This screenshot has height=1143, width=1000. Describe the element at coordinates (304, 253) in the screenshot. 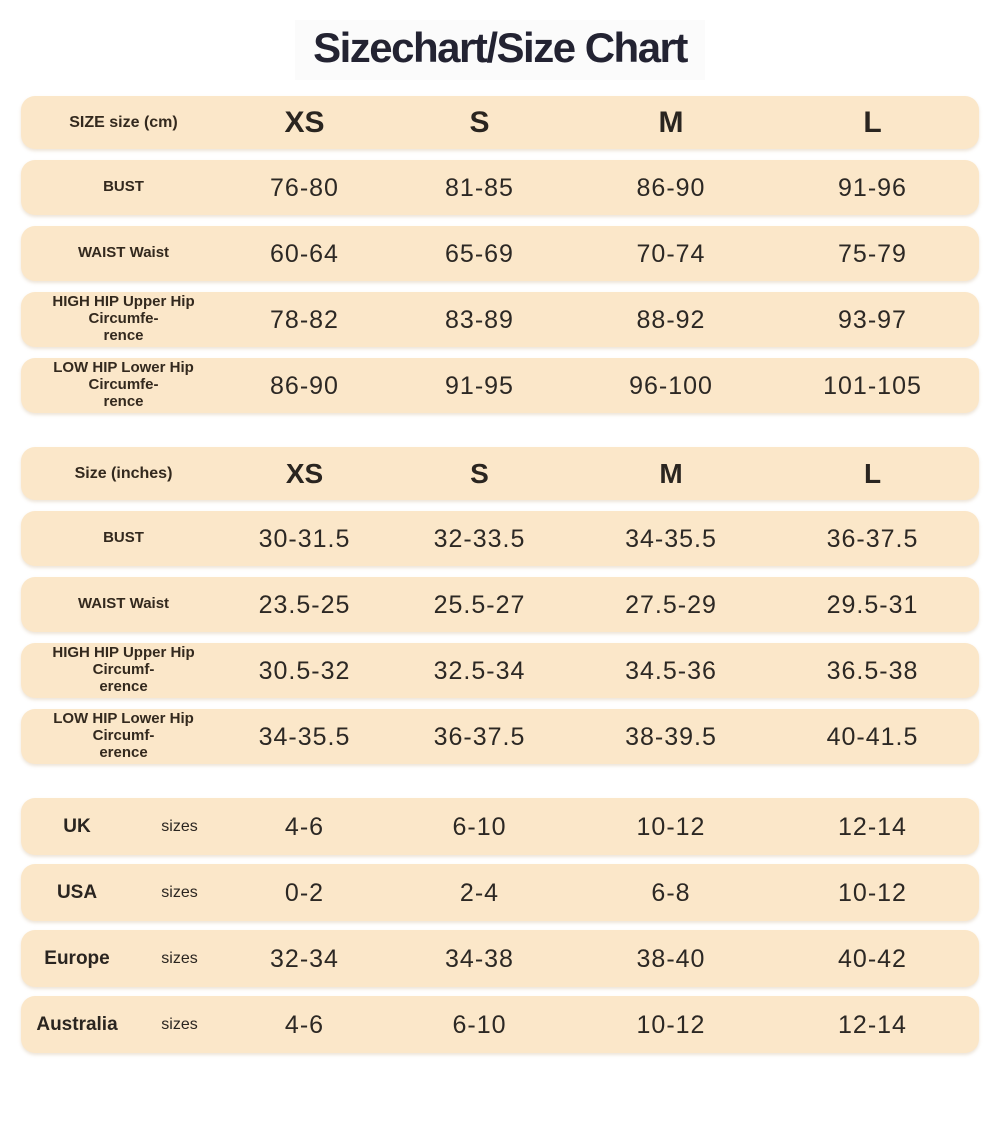

I see `cell-value: 60-64` at that location.